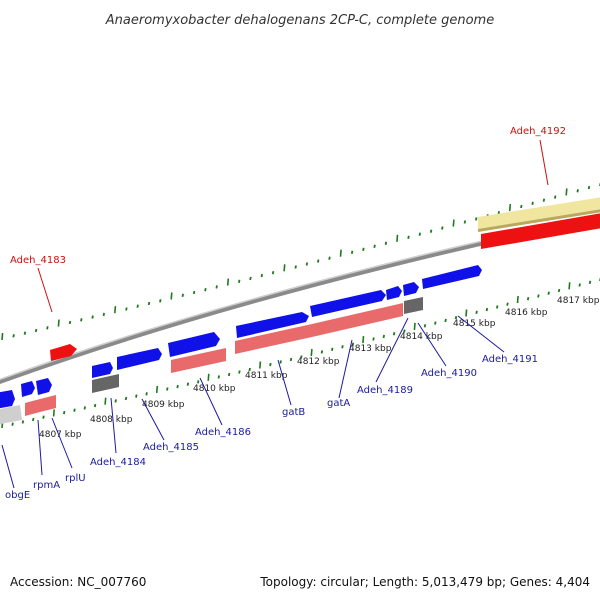 This screenshot has height=600, width=600. What do you see at coordinates (163, 405) in the screenshot?
I see `kbp-label: 4809 kbp` at bounding box center [163, 405].